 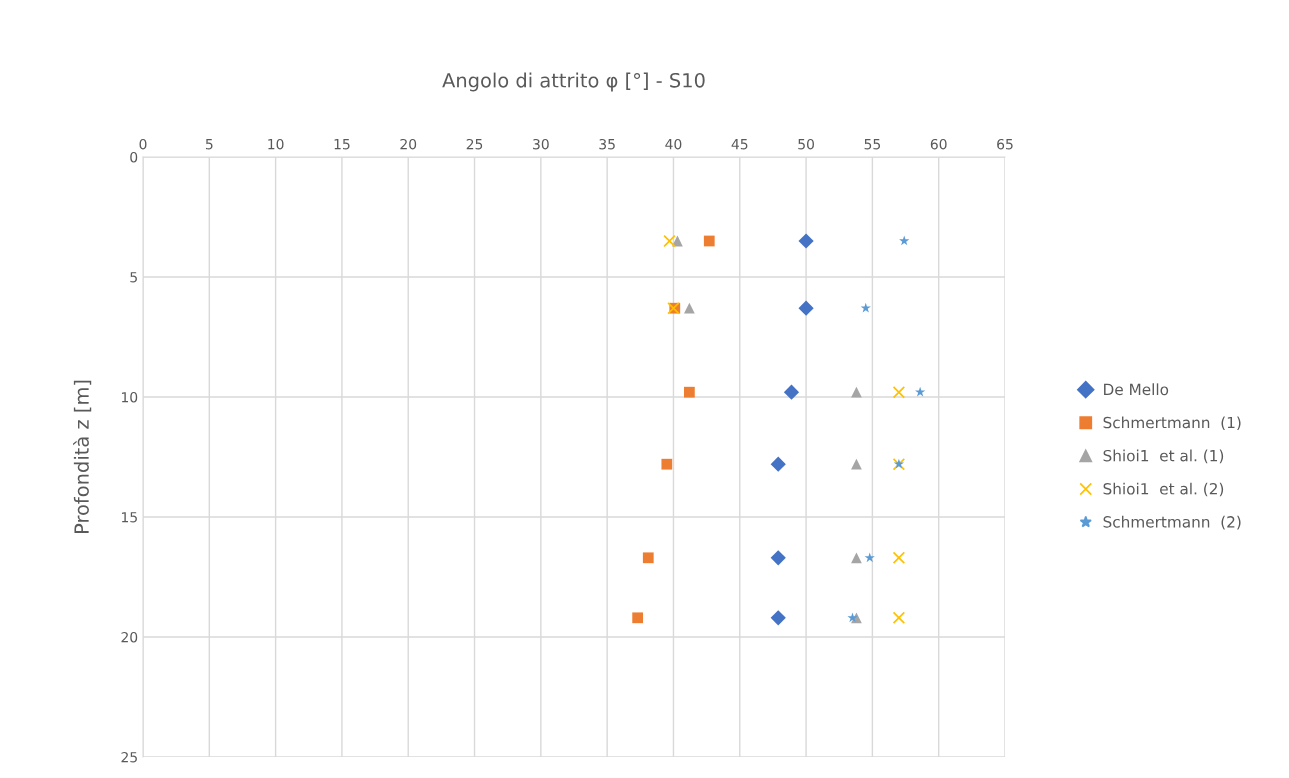 What do you see at coordinates (872, 144) in the screenshot?
I see `x-tick-label: 55` at bounding box center [872, 144].